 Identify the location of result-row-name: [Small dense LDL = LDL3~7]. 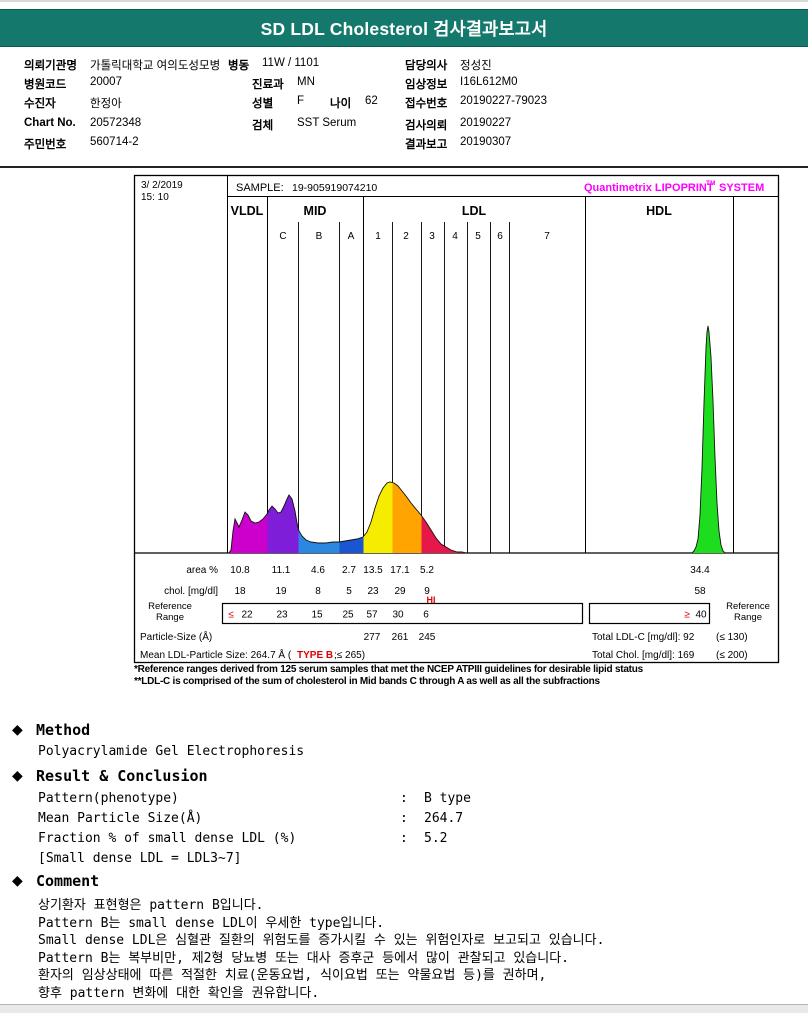
(140, 858).